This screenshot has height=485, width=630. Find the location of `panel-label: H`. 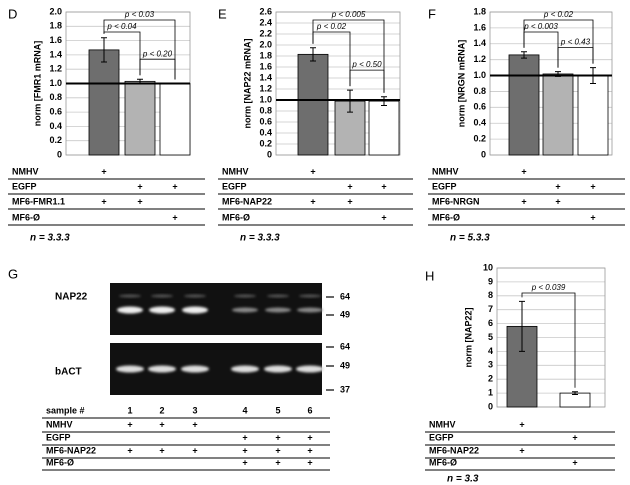

panel-label: H is located at coordinates (429, 275).